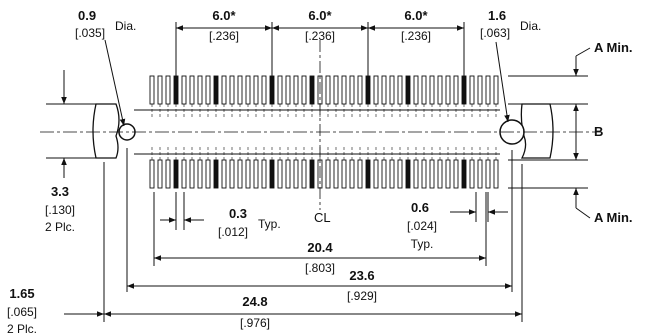  Describe the element at coordinates (254, 301) in the screenshot. I see `span-24-mm: 24.8` at that location.